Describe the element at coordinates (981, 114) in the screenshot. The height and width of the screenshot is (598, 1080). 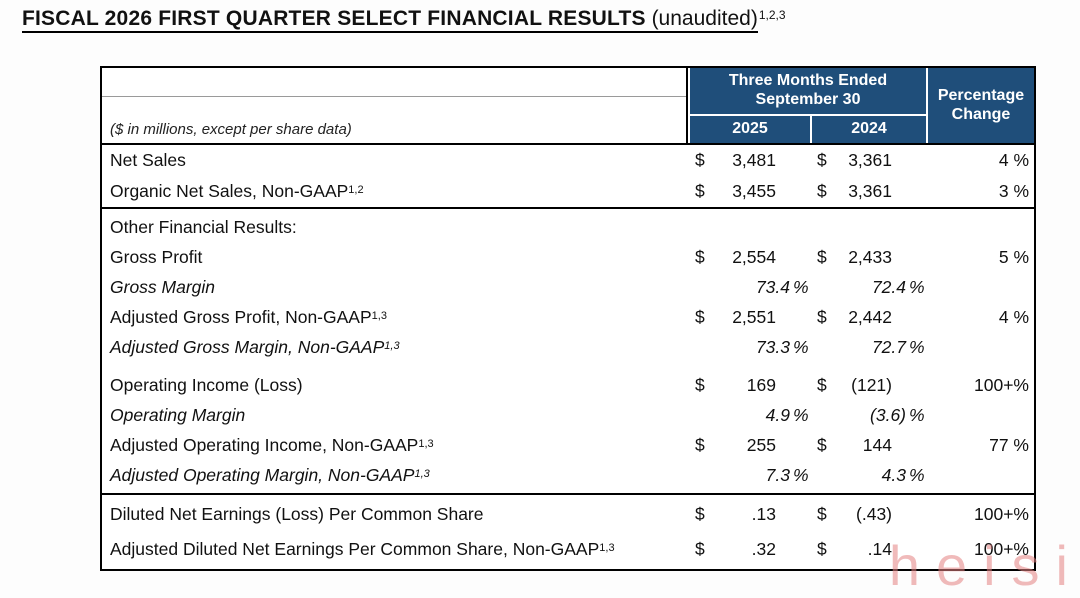
I see `percentage-change-line2: Change` at that location.